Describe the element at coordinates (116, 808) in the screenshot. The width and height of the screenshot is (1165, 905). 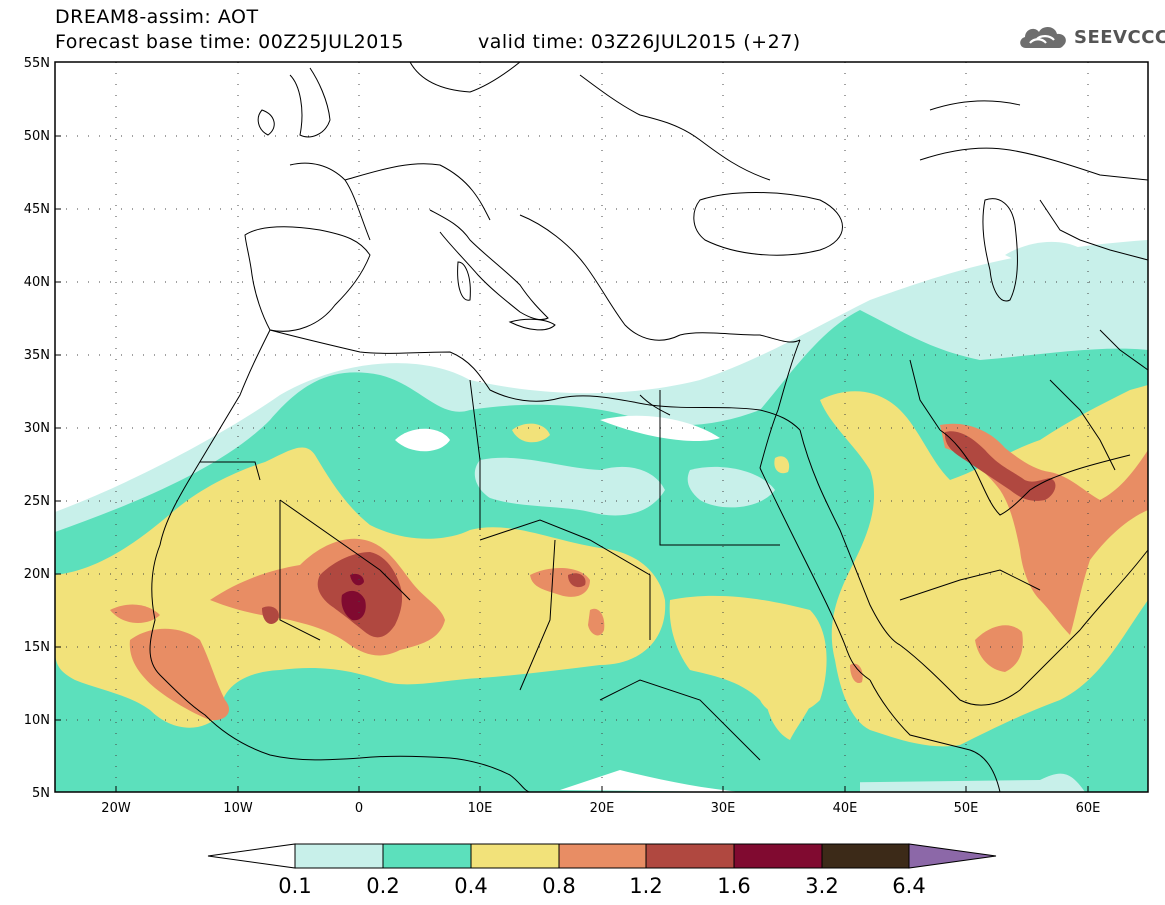
I see `lon-label: 20W` at that location.